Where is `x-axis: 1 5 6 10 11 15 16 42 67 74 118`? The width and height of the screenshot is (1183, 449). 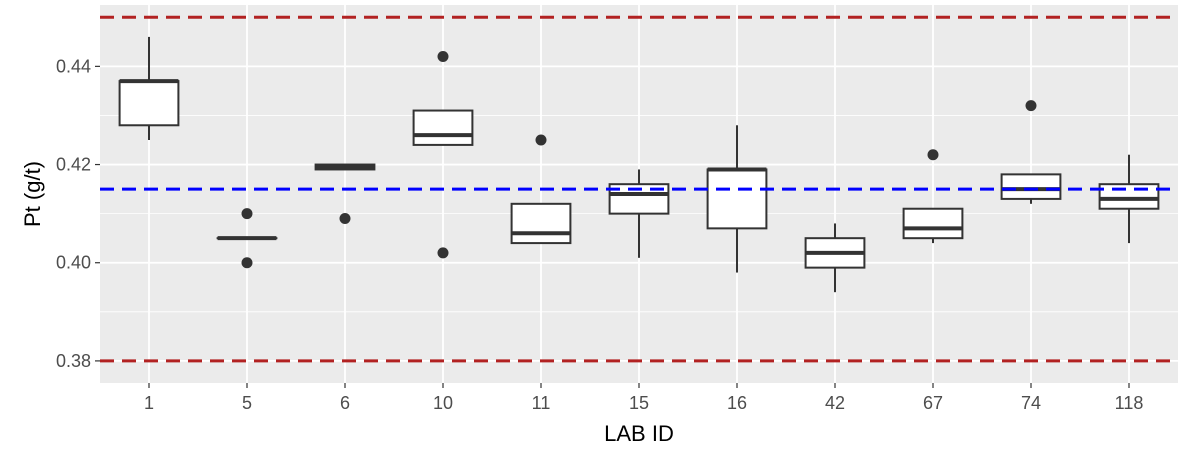 x-axis: 1 5 6 10 11 15 16 42 67 74 118 is located at coordinates (643, 398).